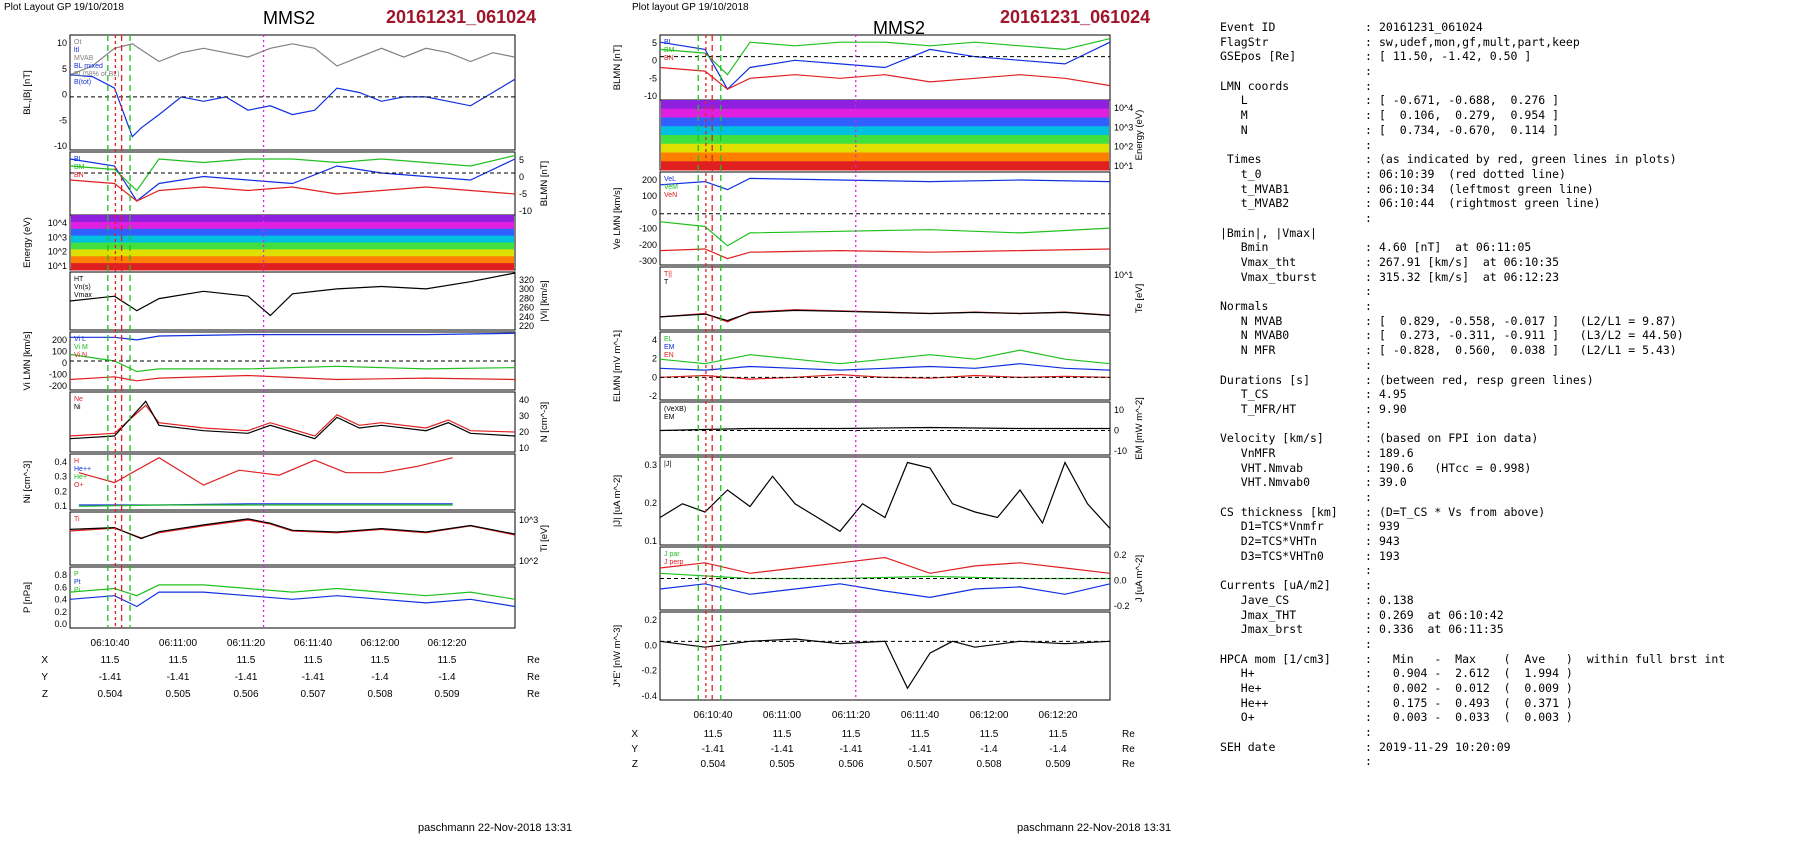  I want to click on summary-row: Normals:, so click(1505, 306).